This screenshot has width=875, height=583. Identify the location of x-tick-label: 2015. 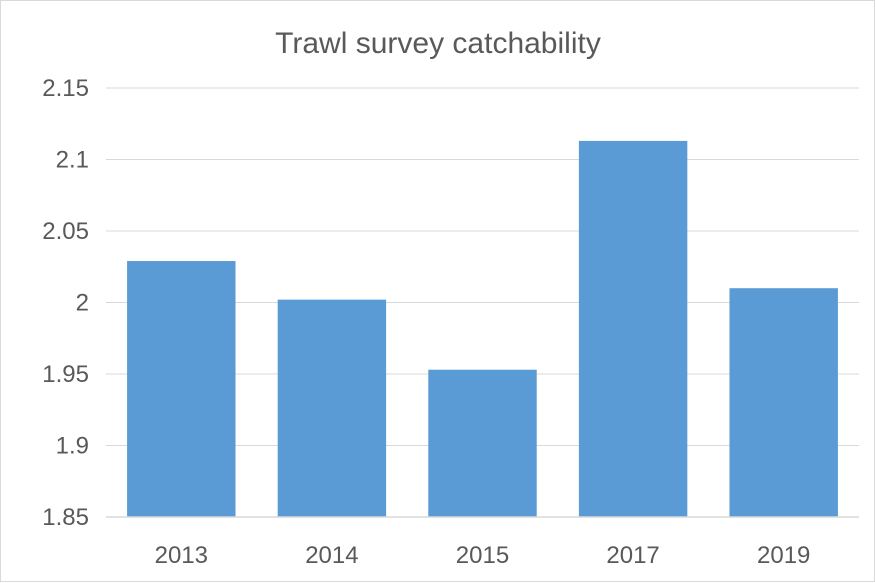
(482, 555).